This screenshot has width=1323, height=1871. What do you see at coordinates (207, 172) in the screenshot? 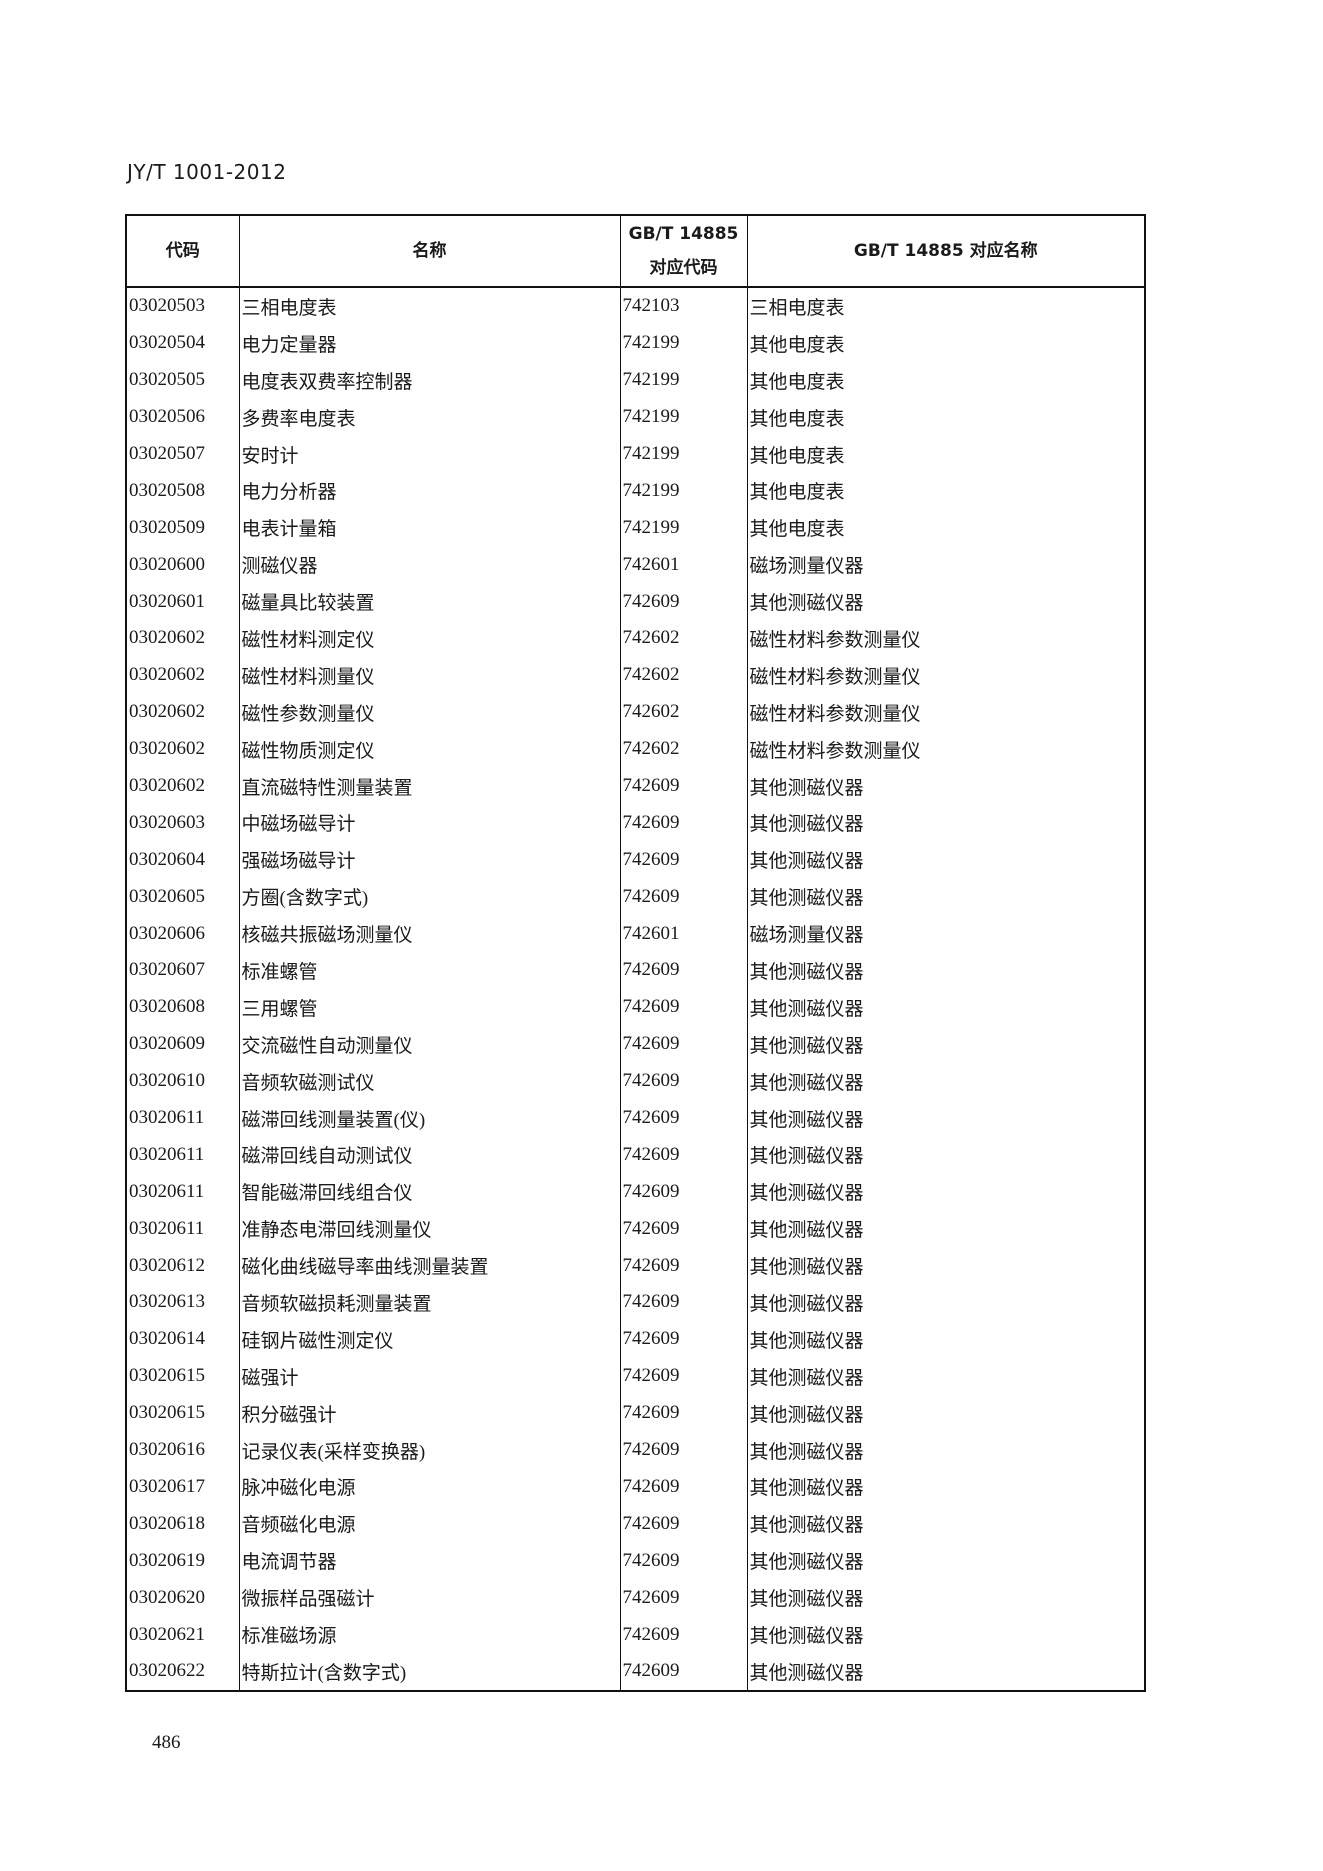
I see `document-id: JY/T 1001-2012` at bounding box center [207, 172].